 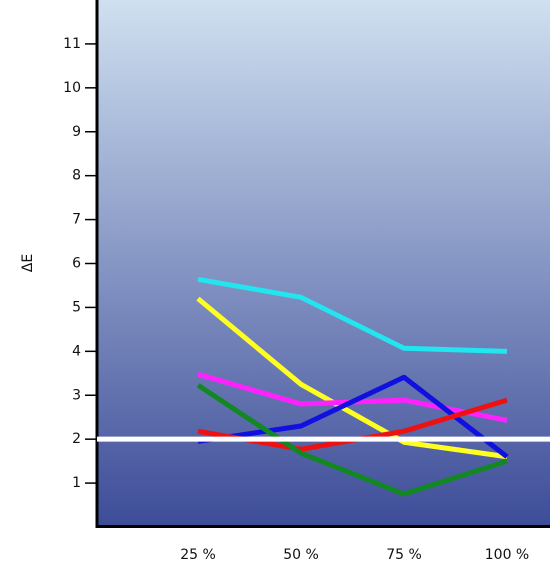 I want to click on y-tick-label: 10, so click(x=72, y=88).